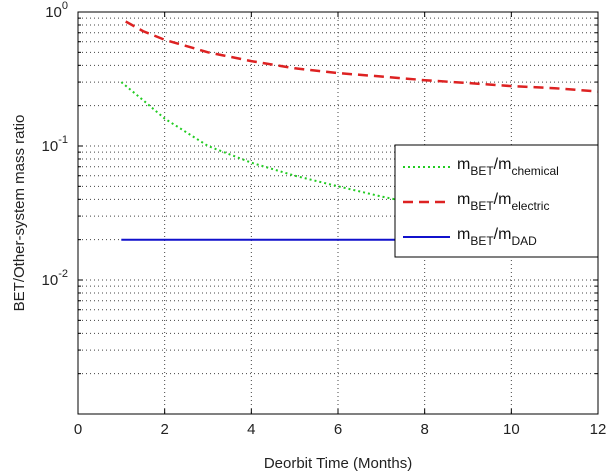  What do you see at coordinates (63, 140) in the screenshot?
I see `y-tick-exponent: -1` at bounding box center [63, 140].